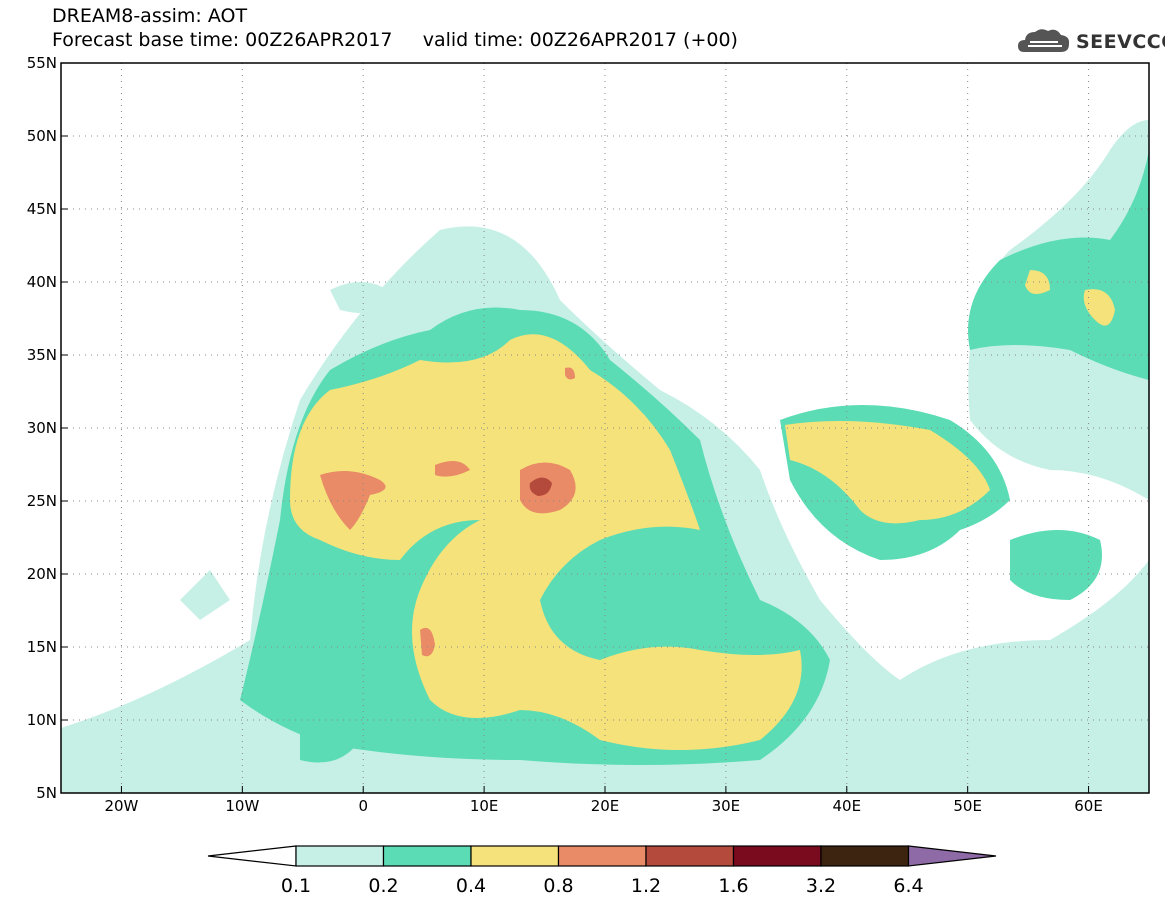 This screenshot has width=1165, height=905. What do you see at coordinates (540, 486) in the screenshot?
I see `aot-band-1.2-1.6` at bounding box center [540, 486].